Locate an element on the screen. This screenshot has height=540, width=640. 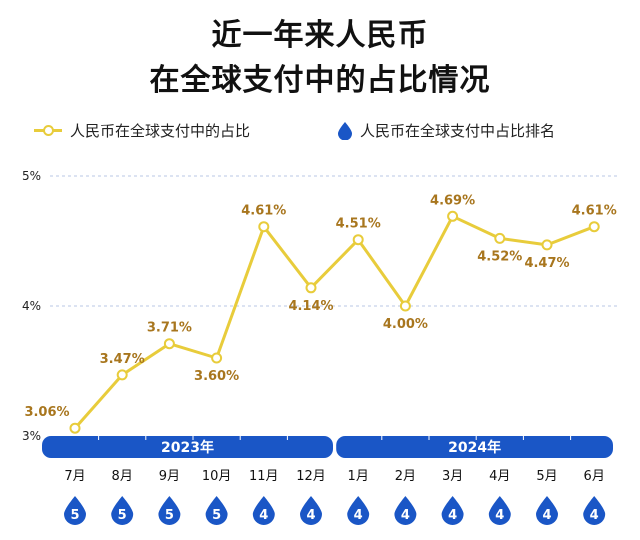
data-label: 3.71% is located at coordinates (169, 328).